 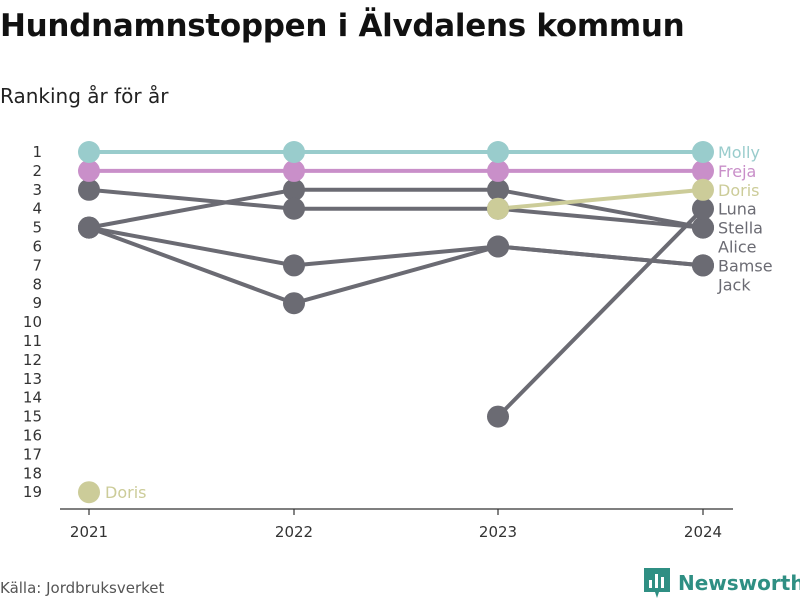 What do you see at coordinates (37, 247) in the screenshot?
I see `y-tick-label: 6` at bounding box center [37, 247].